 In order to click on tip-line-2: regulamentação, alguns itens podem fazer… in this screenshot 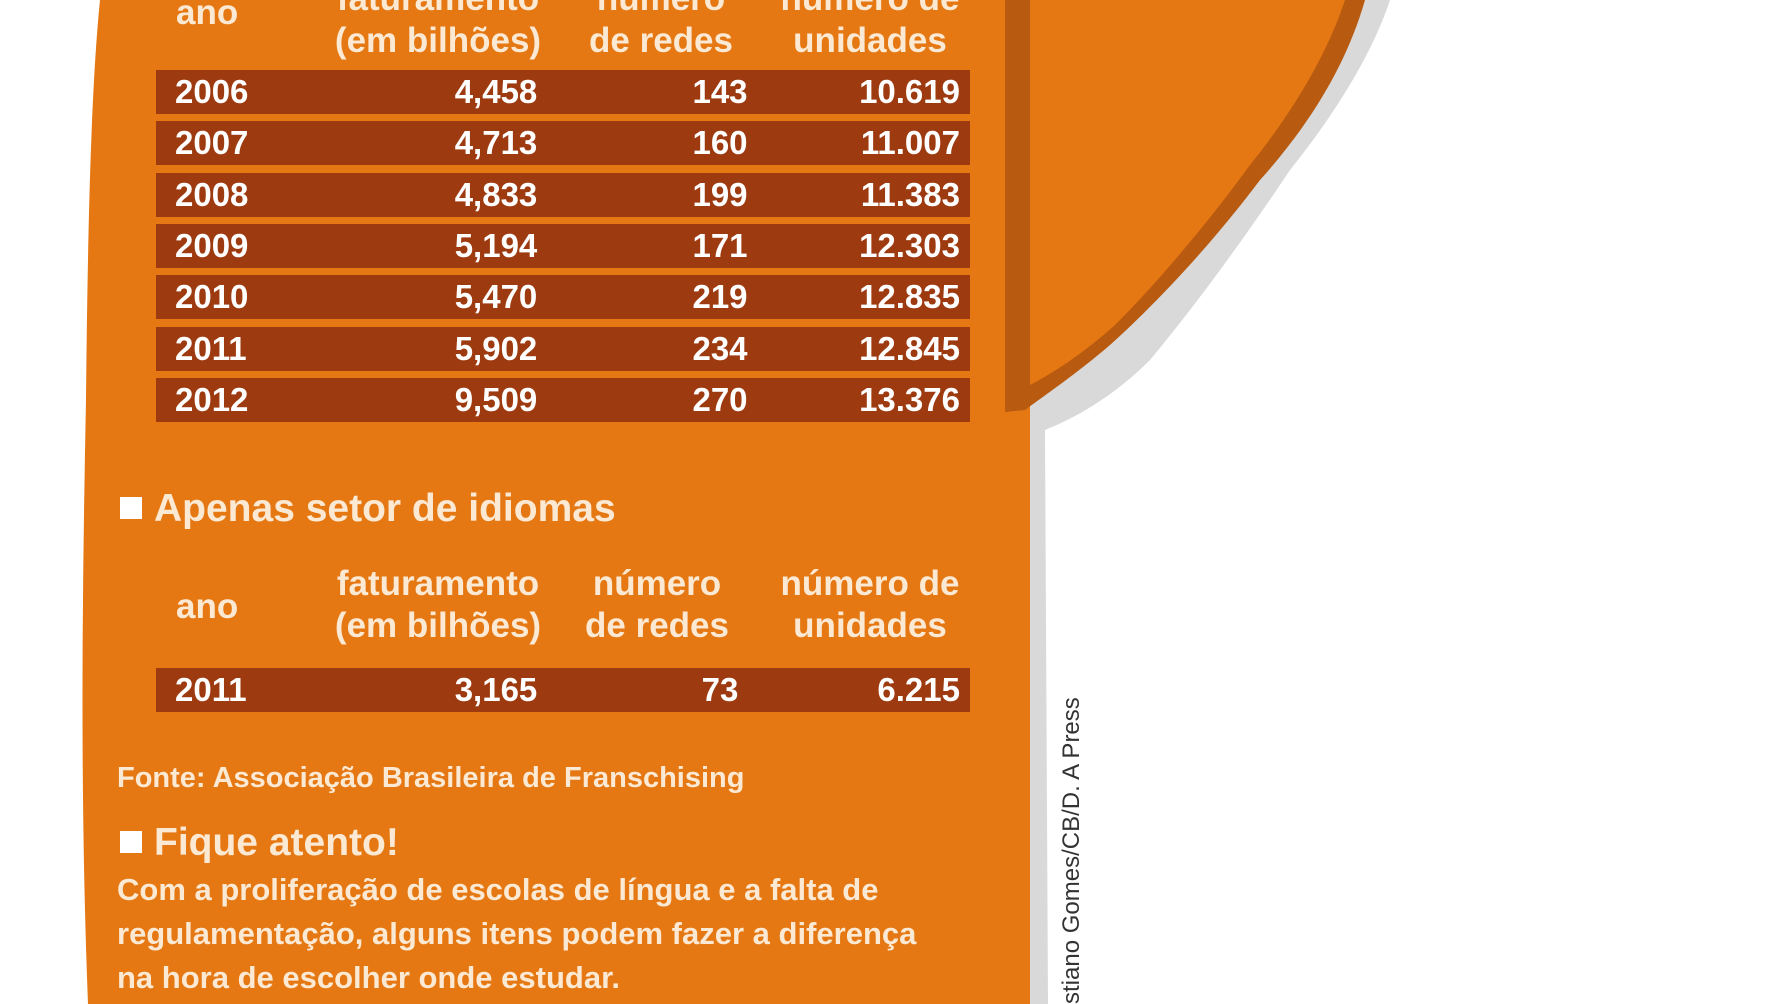, I will do `click(517, 933)`.